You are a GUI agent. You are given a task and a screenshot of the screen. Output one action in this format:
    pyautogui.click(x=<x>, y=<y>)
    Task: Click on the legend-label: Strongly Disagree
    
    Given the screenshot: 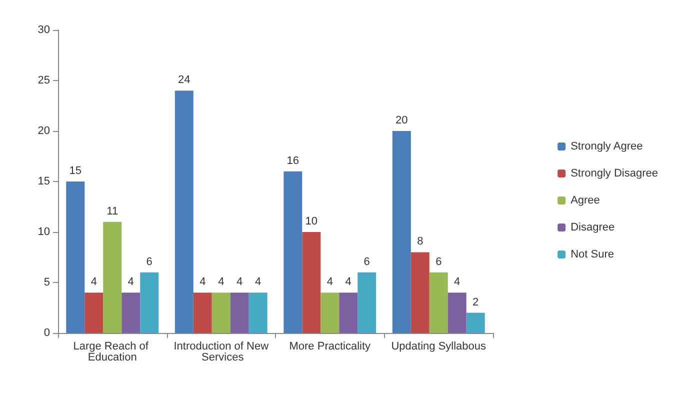 What is the action you would take?
    pyautogui.click(x=614, y=174)
    